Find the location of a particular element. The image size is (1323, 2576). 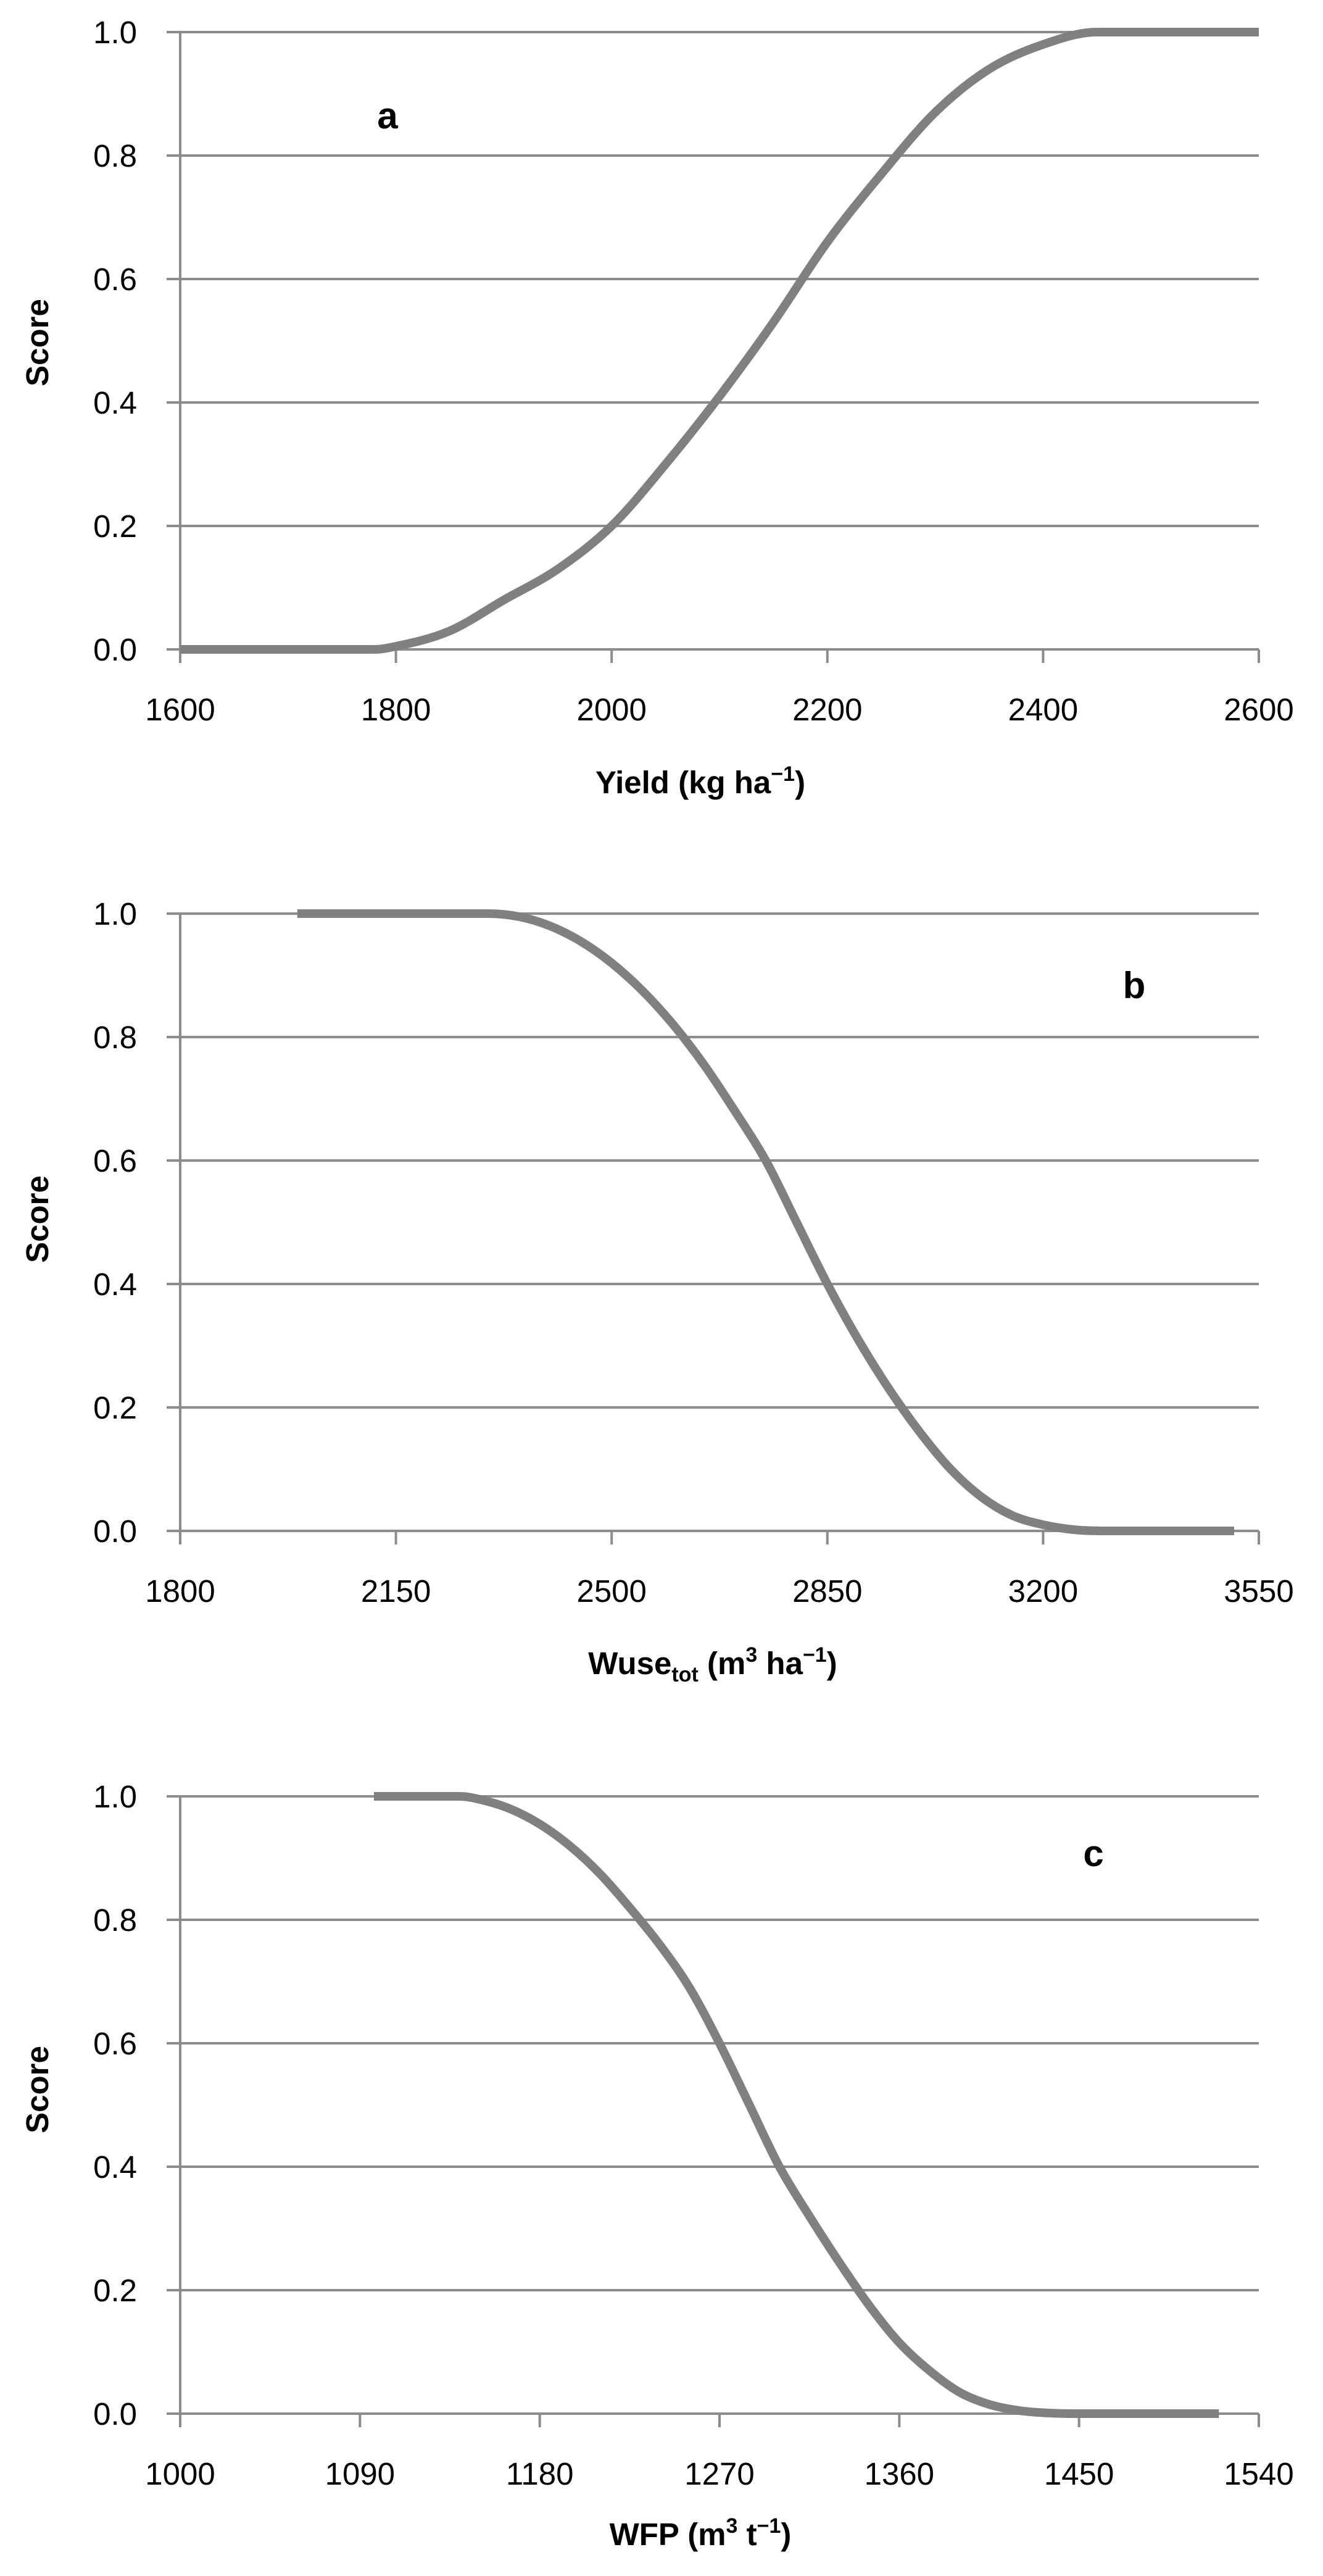

y-tick-label-a-2: 0.4 is located at coordinates (115, 402).